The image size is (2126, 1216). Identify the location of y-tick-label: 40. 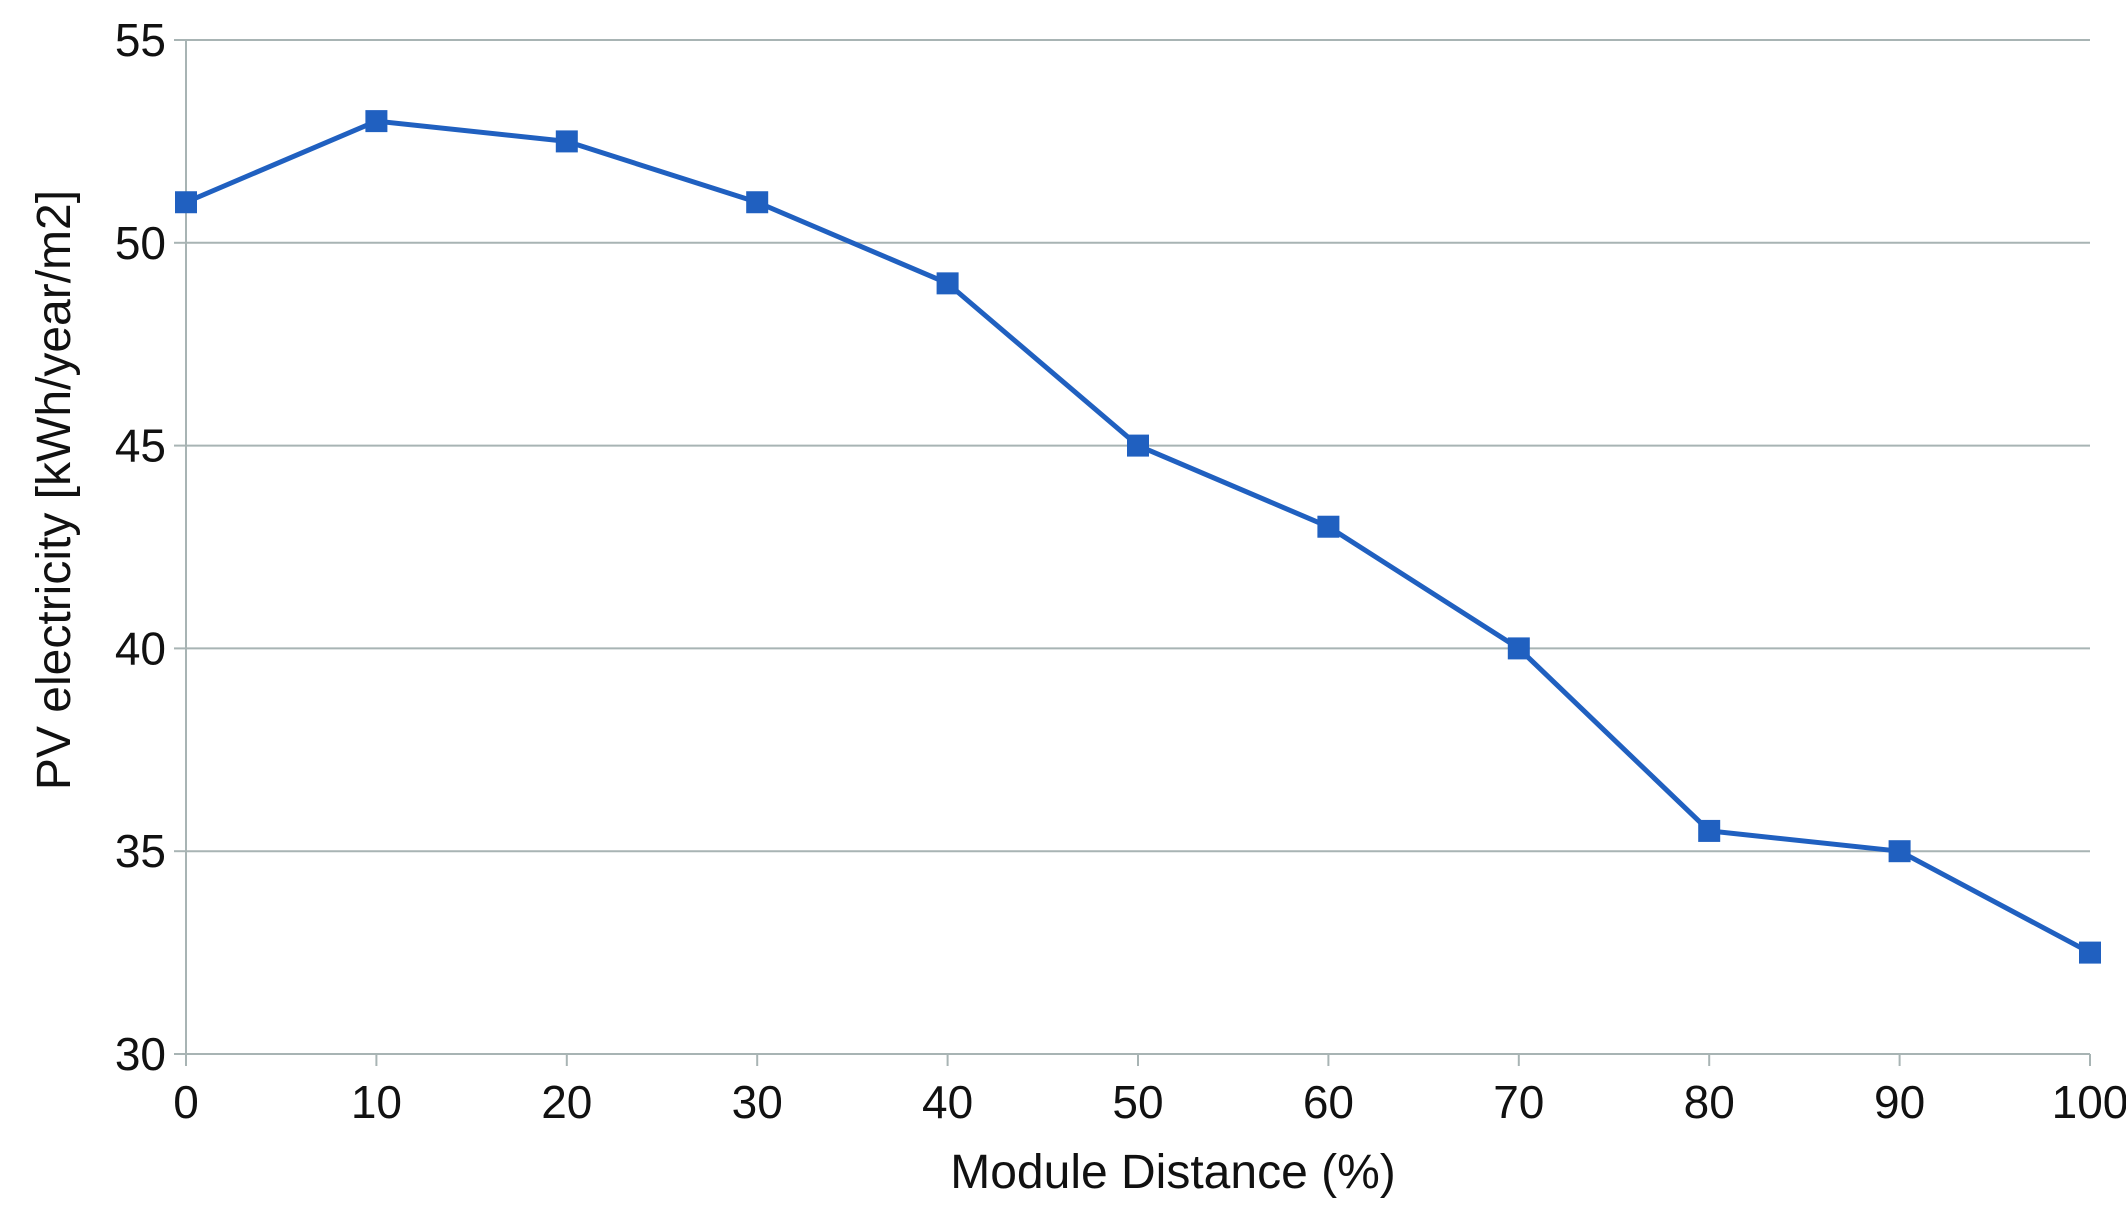
(140, 648).